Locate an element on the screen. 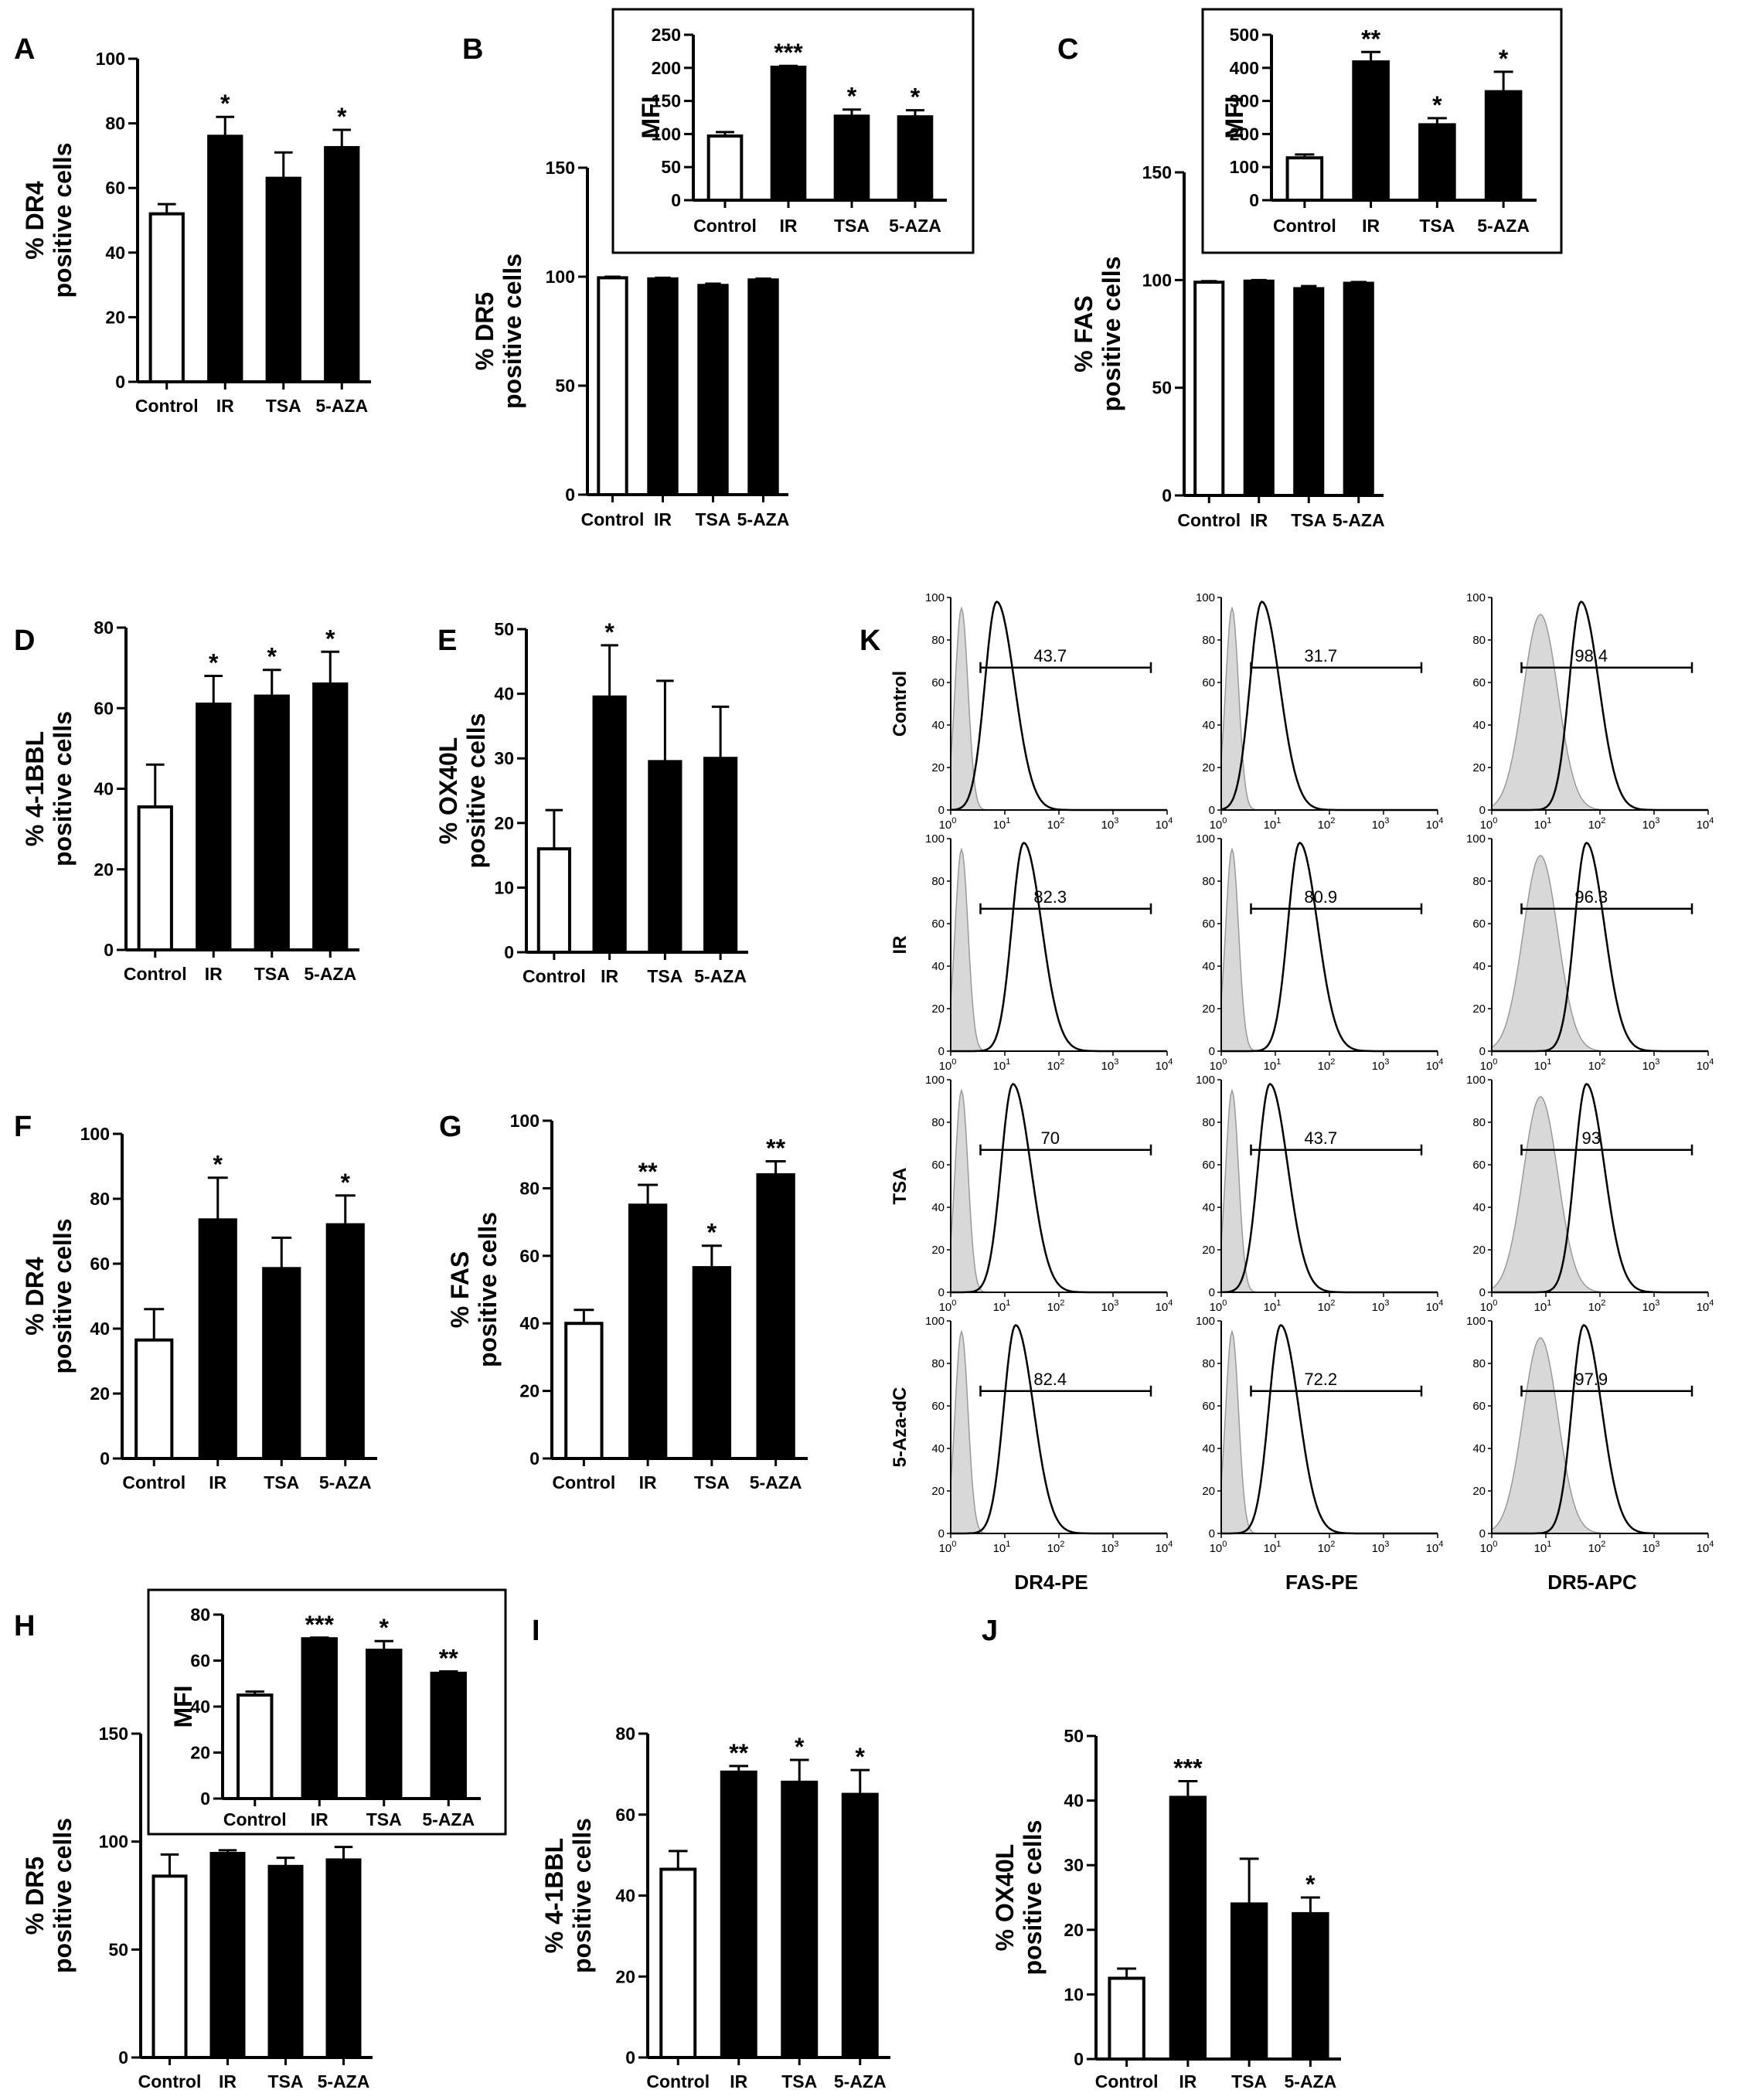  j-bar is located at coordinates (1127, 2018).